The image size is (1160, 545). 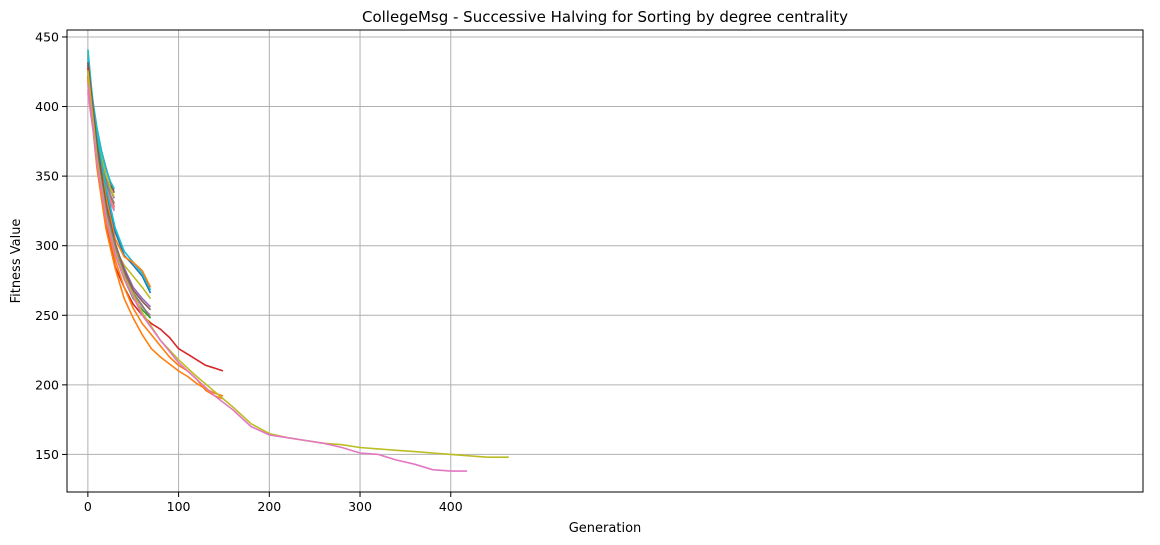 What do you see at coordinates (47, 384) in the screenshot?
I see `y-tick-label: 200` at bounding box center [47, 384].